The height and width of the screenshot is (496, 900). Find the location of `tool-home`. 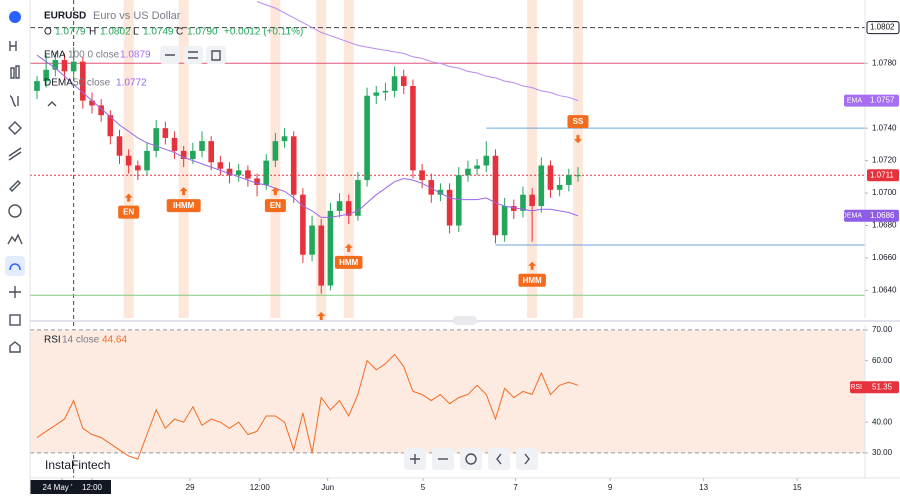

tool-home is located at coordinates (15, 347).